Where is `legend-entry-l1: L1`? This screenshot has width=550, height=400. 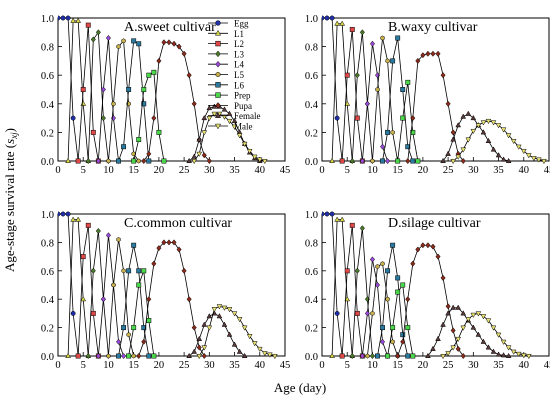
legend-entry-l1: L1 is located at coordinates (226, 34).